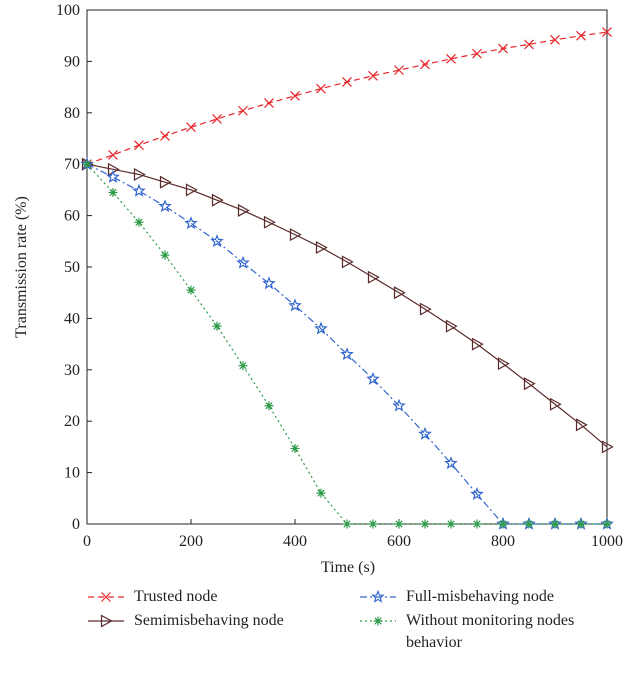  What do you see at coordinates (87, 541) in the screenshot?
I see `x-tick-label: 0` at bounding box center [87, 541].